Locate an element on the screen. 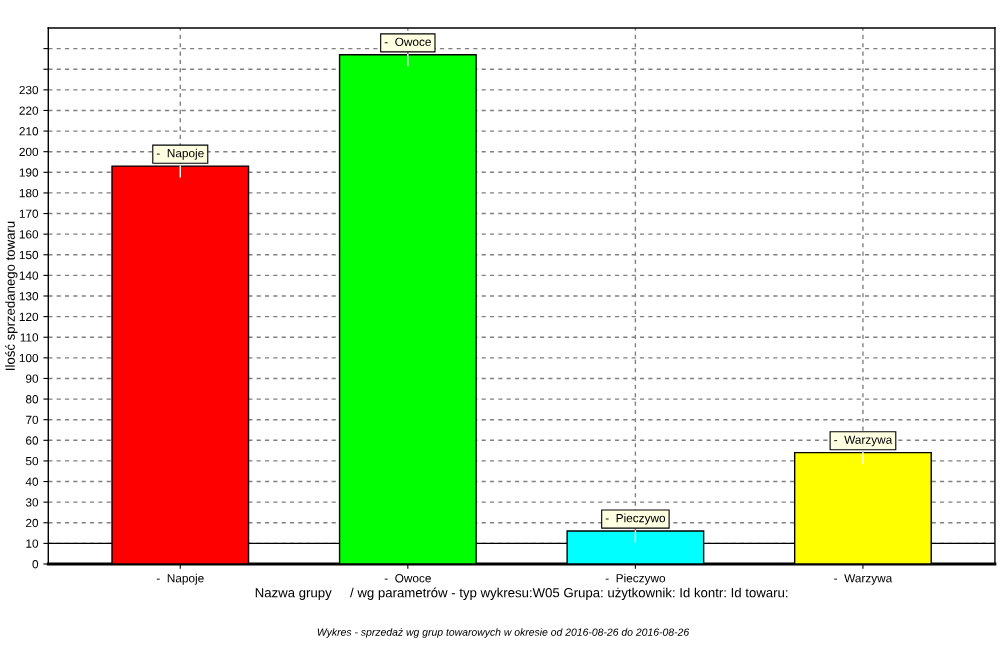 The image size is (1006, 661). x-tick-label: - Pieczywo is located at coordinates (635, 579).